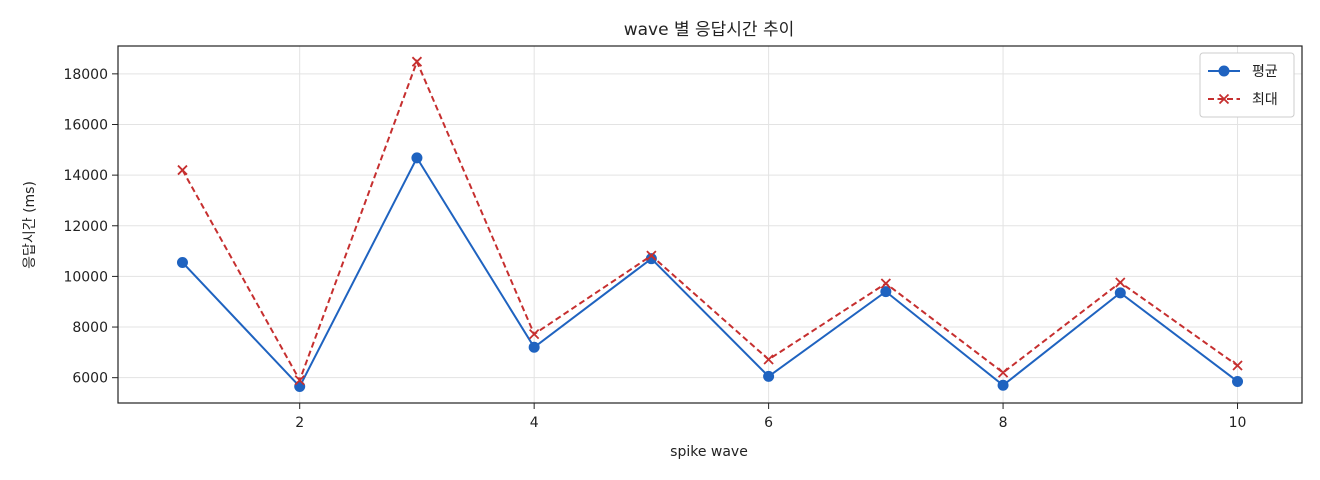 The height and width of the screenshot is (480, 1320). Describe the element at coordinates (90, 328) in the screenshot. I see `y-tick-label: 8000` at that location.